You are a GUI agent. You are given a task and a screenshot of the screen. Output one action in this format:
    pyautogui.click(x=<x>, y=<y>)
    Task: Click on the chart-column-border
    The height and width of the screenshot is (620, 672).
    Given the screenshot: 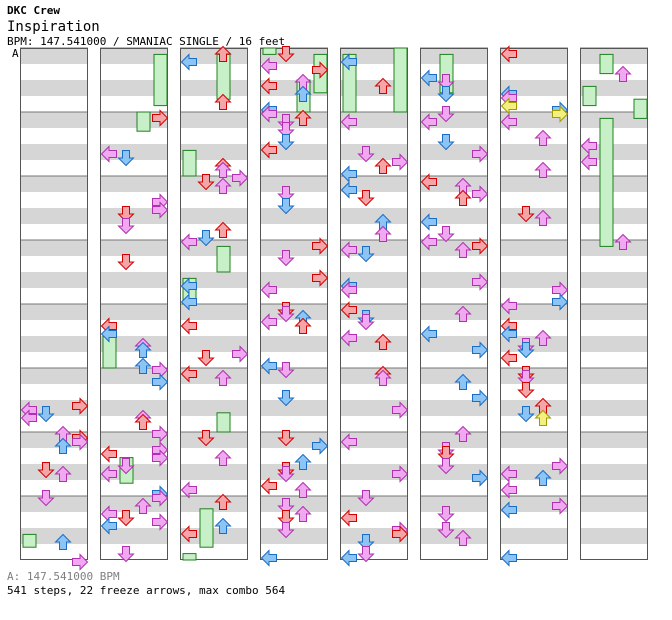 What is the action you would take?
    pyautogui.click(x=614, y=304)
    